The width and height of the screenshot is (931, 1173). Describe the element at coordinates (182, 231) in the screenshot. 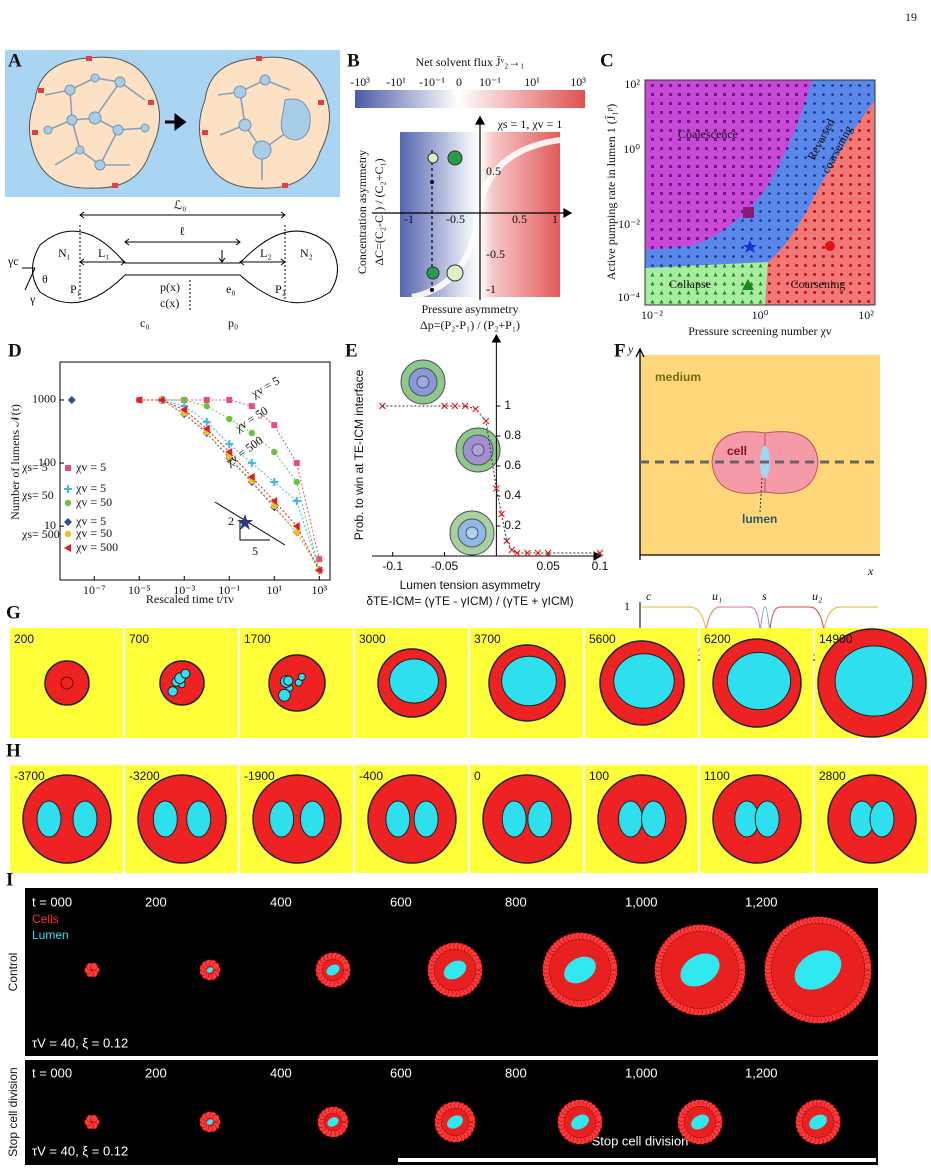

I see `label: ℓ` at that location.